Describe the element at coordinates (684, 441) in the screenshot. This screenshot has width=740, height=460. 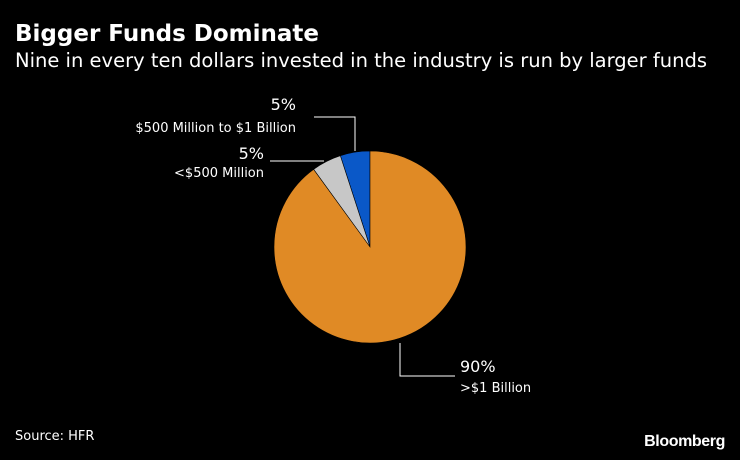
I see `bloomberg-logo: Bloomberg` at that location.